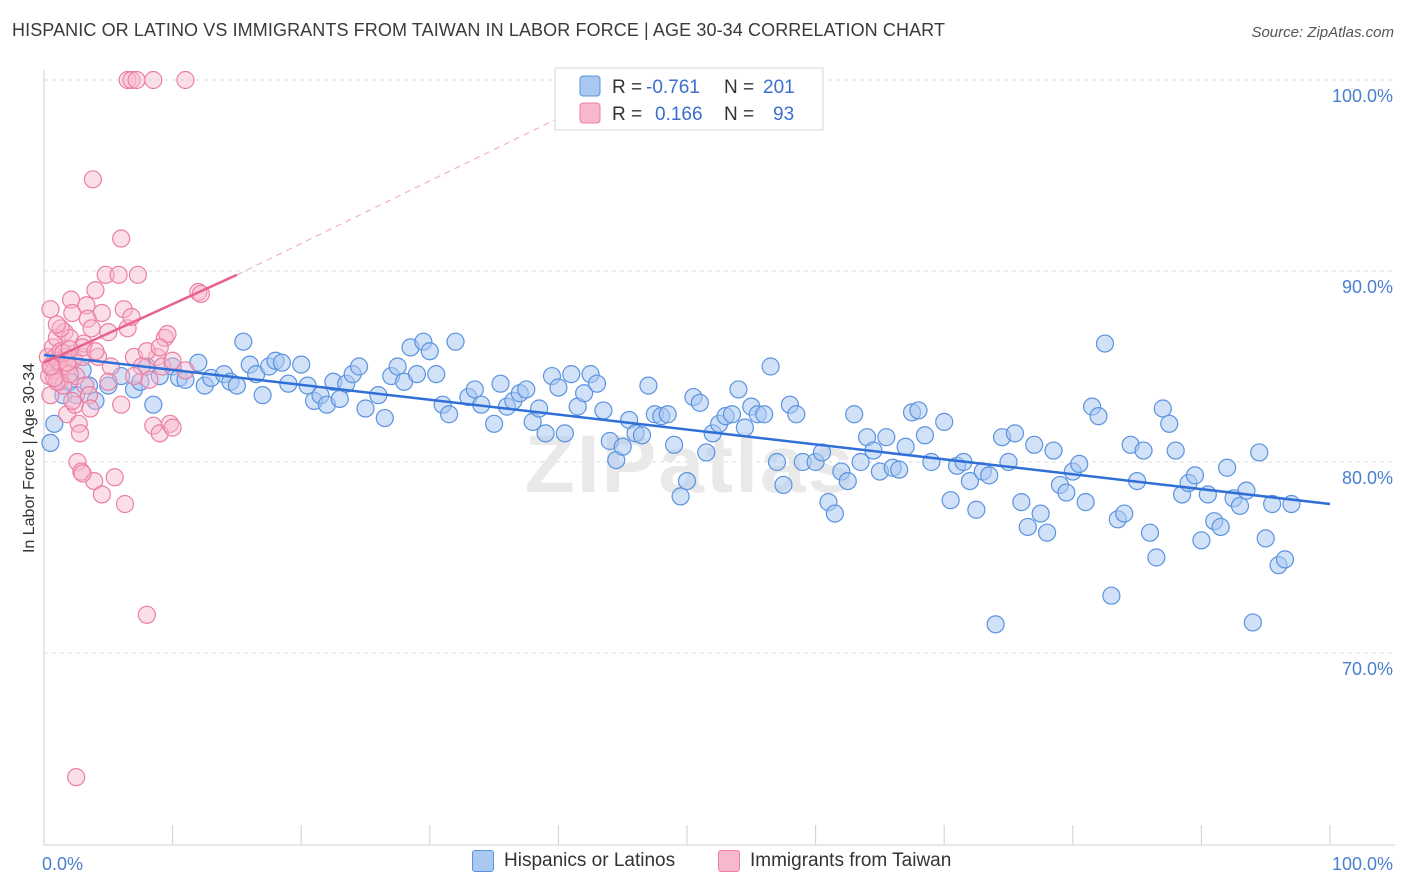  I want to click on y-tick-label-0: 100.0%, so click(1362, 96).